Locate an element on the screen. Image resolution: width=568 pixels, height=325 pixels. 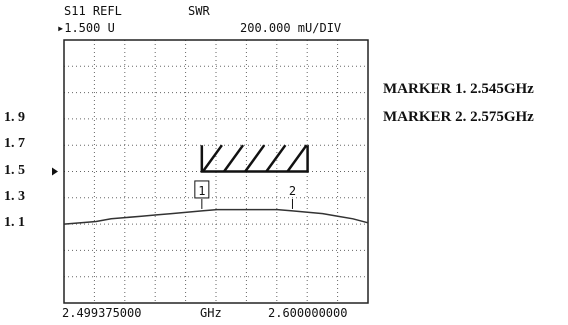
marker-label: 2 is located at coordinates (292, 191).